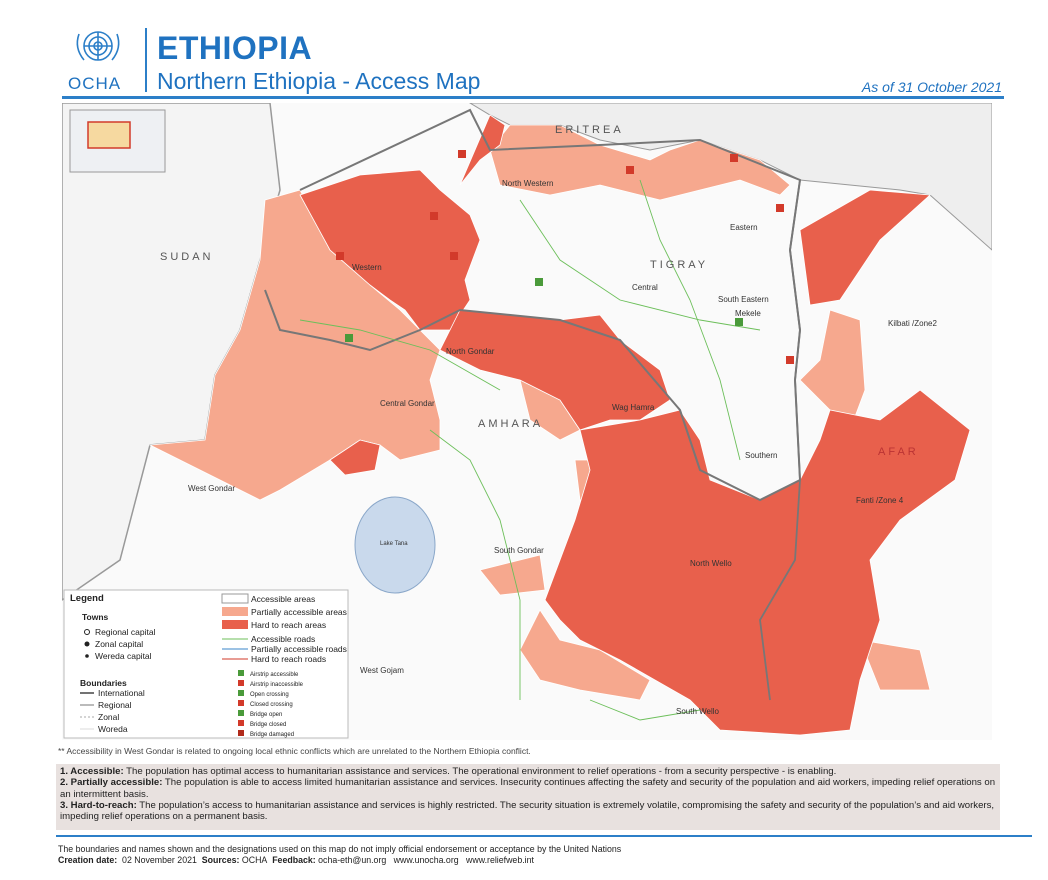 This screenshot has width=1048, height=880. Describe the element at coordinates (108, 717) in the screenshot. I see `legend-label: Zonal` at that location.